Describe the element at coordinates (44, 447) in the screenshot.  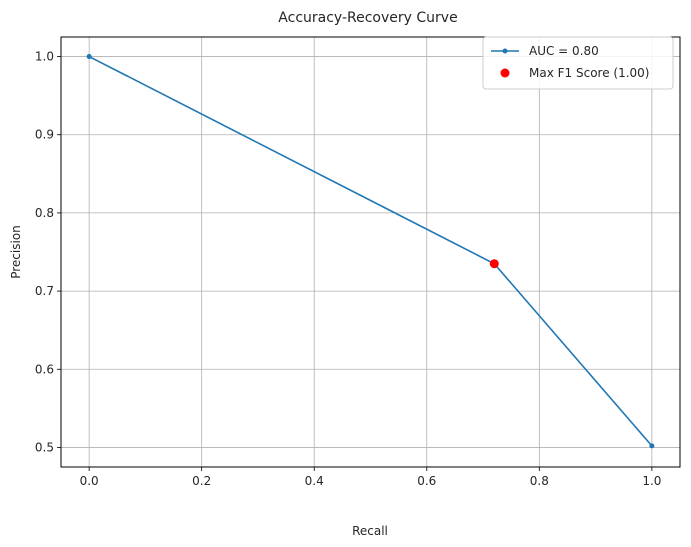
I see `y-tick-label: 0.5` at that location.